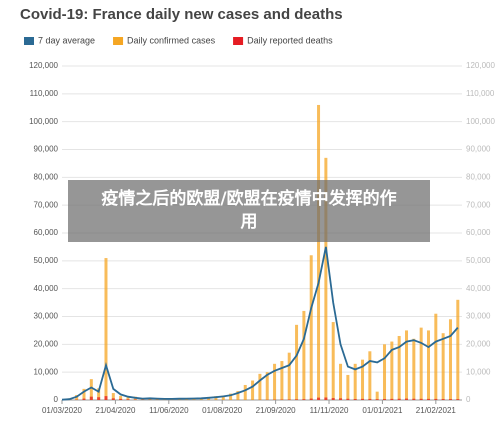 The height and width of the screenshot is (429, 500). Describe the element at coordinates (46, 149) in the screenshot. I see `y-tick-label: 90,000` at that location.